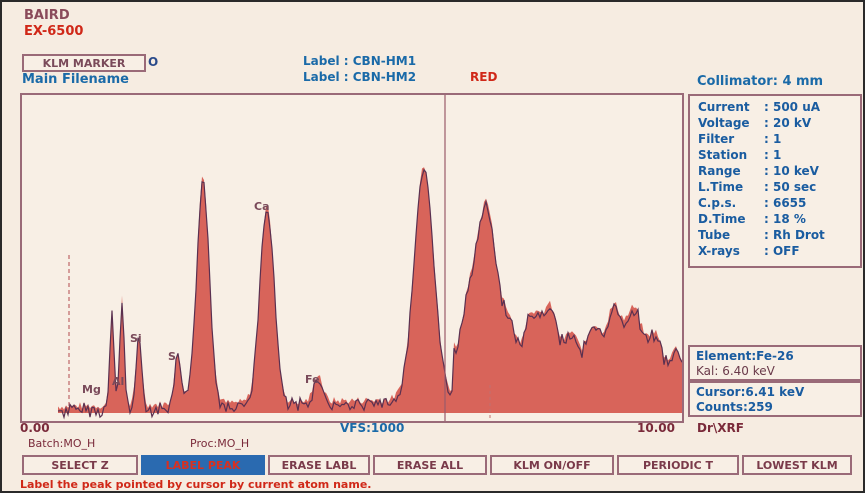 The image size is (865, 493). Describe the element at coordinates (262, 206) in the screenshot. I see `peak-label-ca: Ca` at that location.